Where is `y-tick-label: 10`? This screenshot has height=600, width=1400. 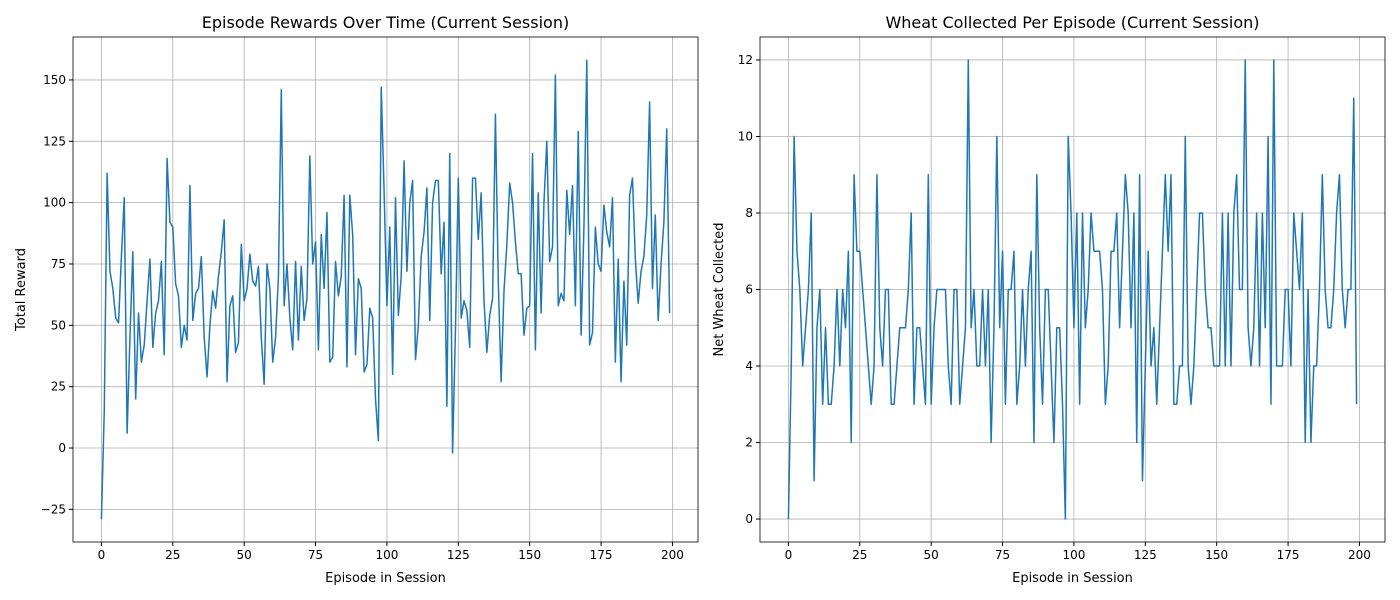
y-tick-label: 10 is located at coordinates (745, 136).